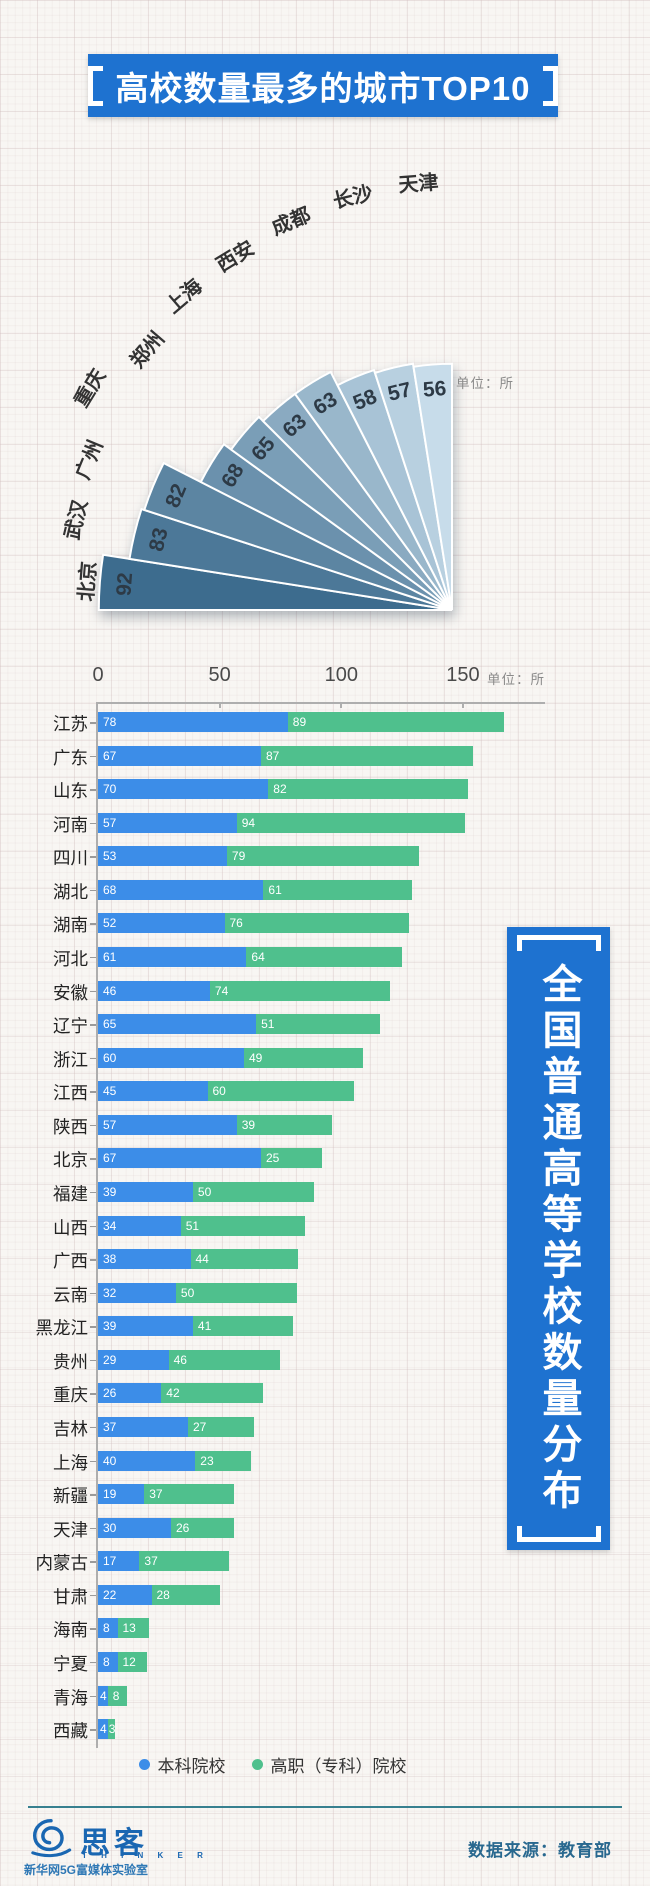 This screenshot has height=1886, width=650. I want to click on bar-segment-vocational: 39, so click(284, 1124).